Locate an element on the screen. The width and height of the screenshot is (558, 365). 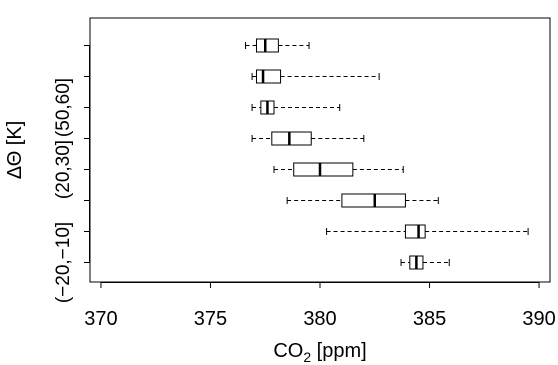
x-axis-label-unit: [ppm] is located at coordinates (339, 351).